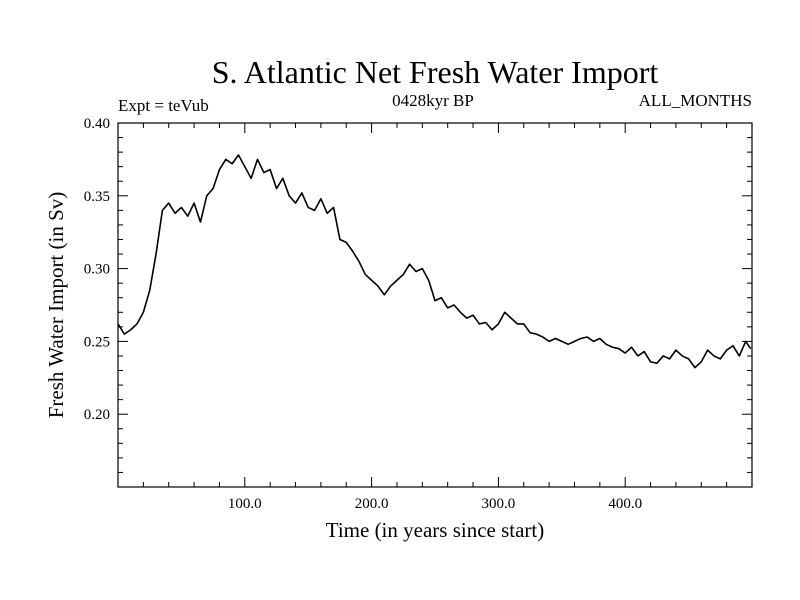 This screenshot has width=800, height=600. I want to click on y-tick-label: 0.20, so click(97, 415).